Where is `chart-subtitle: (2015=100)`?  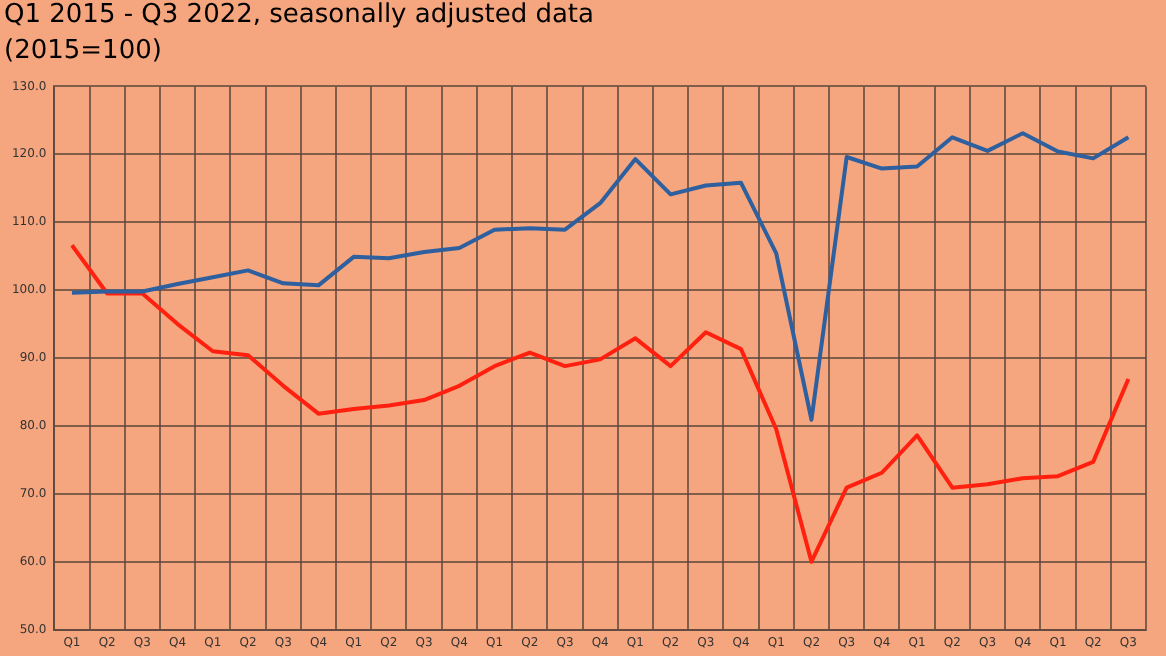 chart-subtitle: (2015=100) is located at coordinates (83, 50).